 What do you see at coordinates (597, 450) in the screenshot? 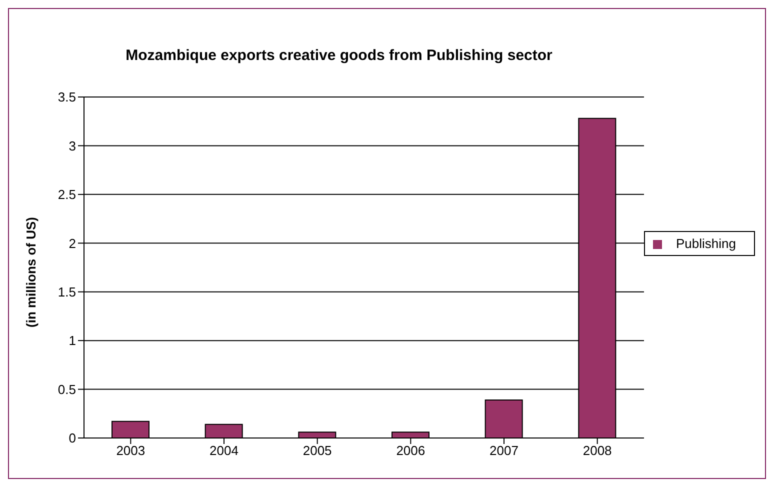
I see `x-tick-label: 2008` at bounding box center [597, 450].